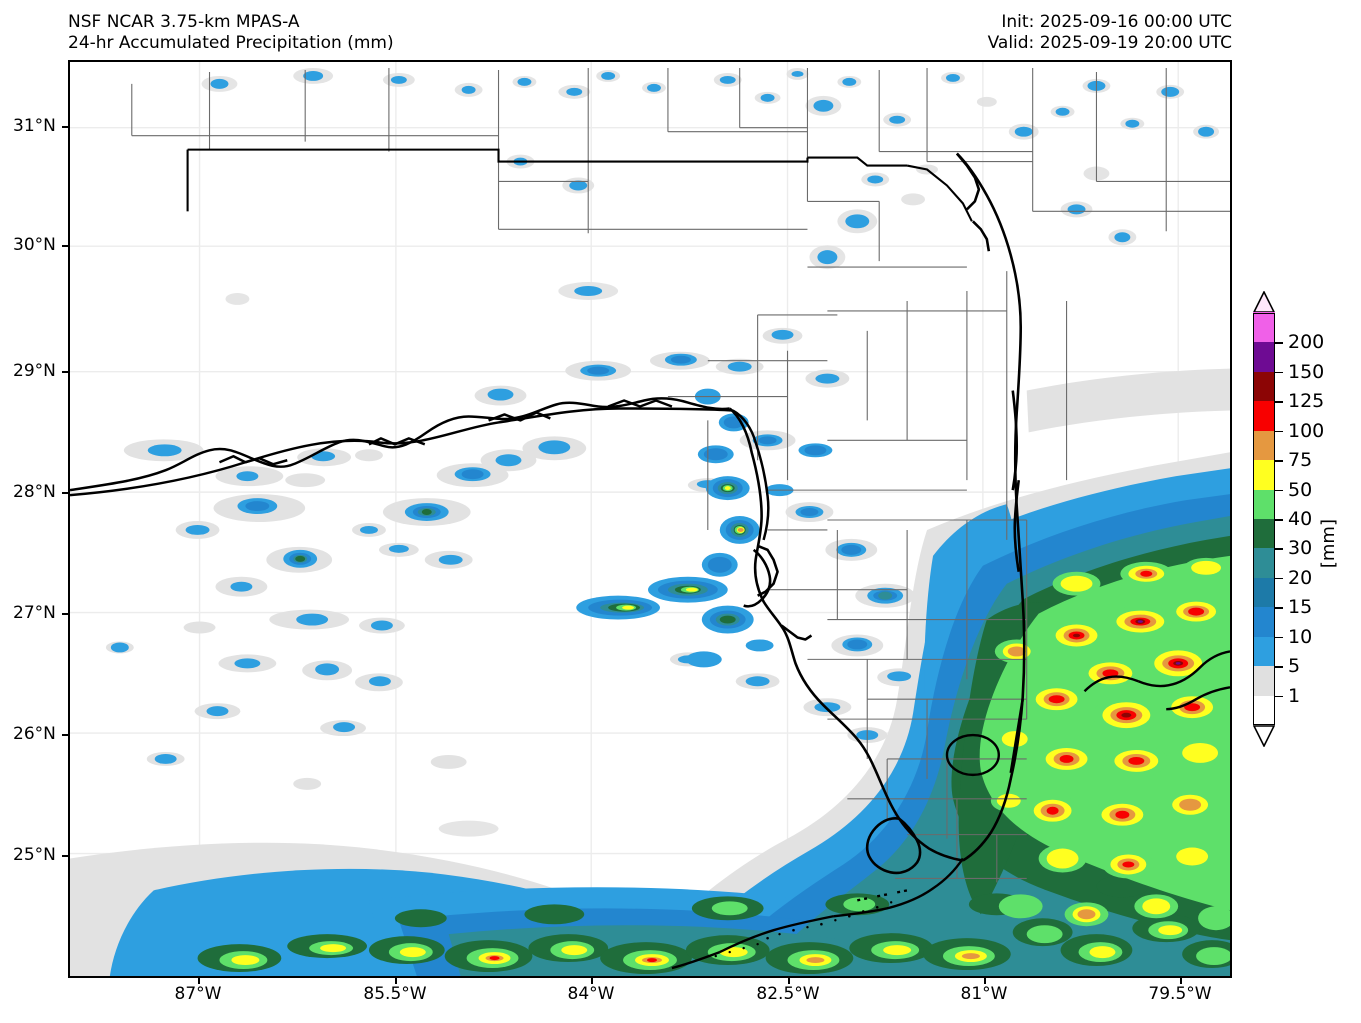 This screenshot has width=1361, height=1023. I want to click on colorbar-under-arrow, so click(1264, 736).